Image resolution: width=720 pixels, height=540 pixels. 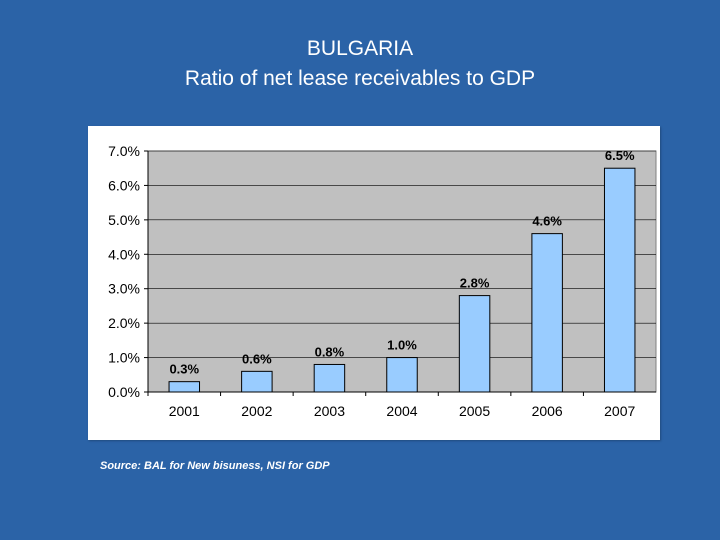 I want to click on y-tick-label: 3.0%, so click(x=124, y=289).